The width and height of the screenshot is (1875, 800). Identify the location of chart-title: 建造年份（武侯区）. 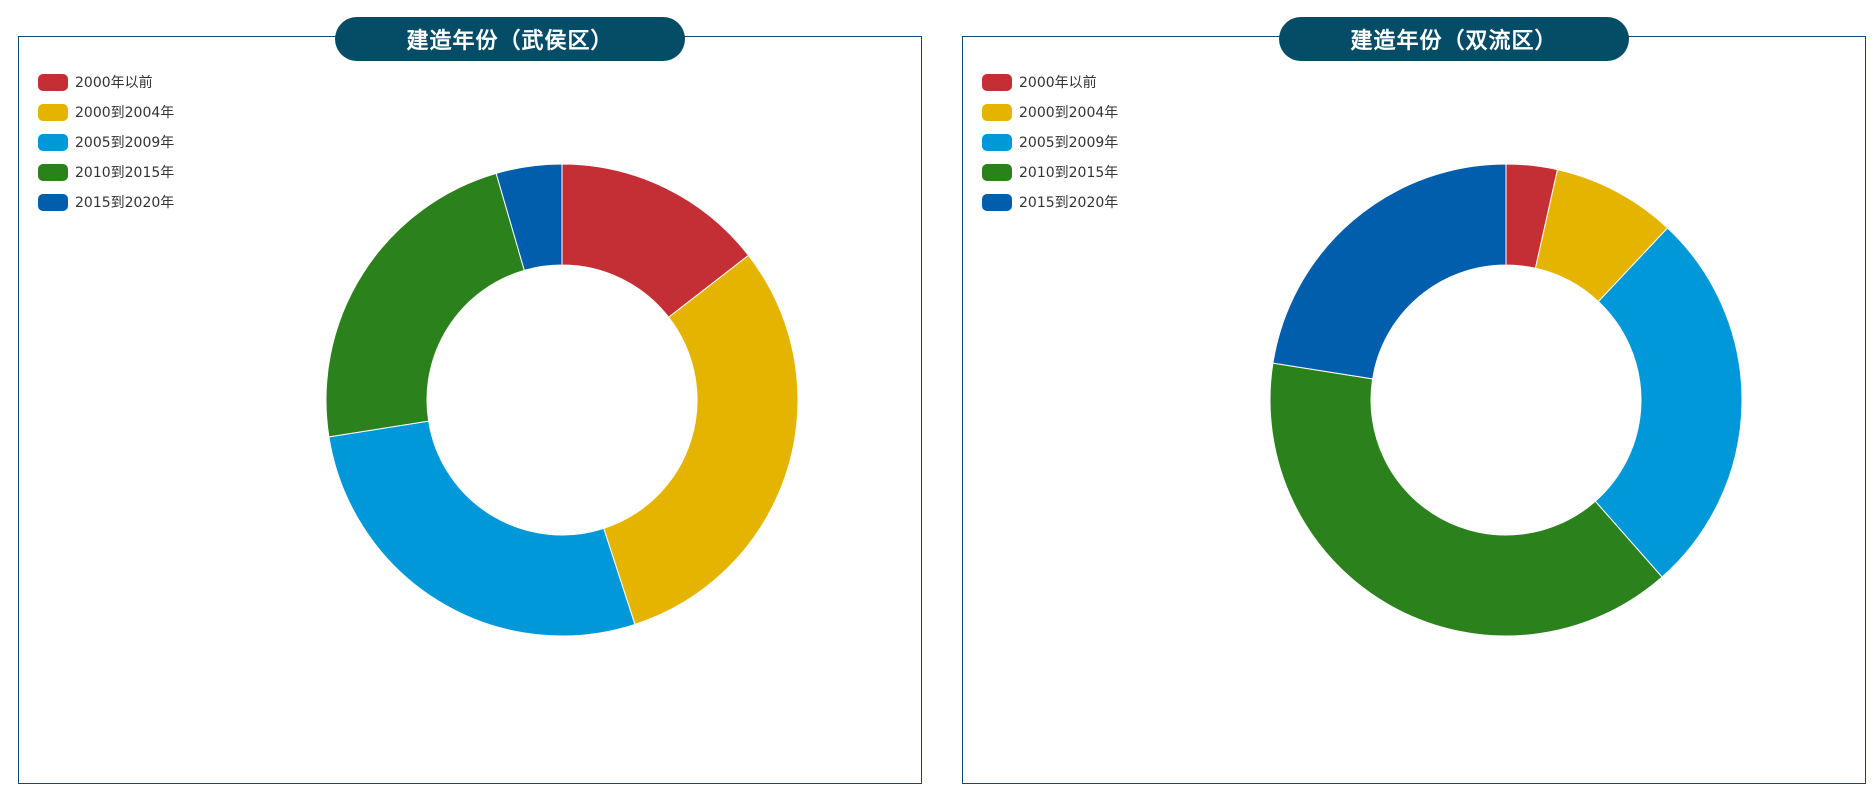
(510, 39).